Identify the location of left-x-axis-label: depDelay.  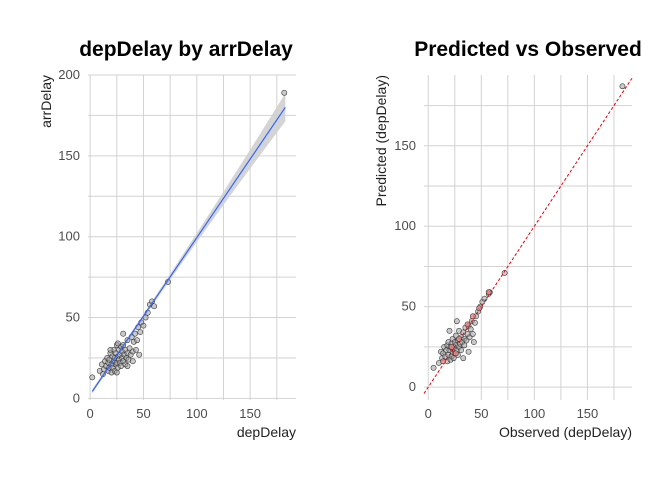
(266, 432).